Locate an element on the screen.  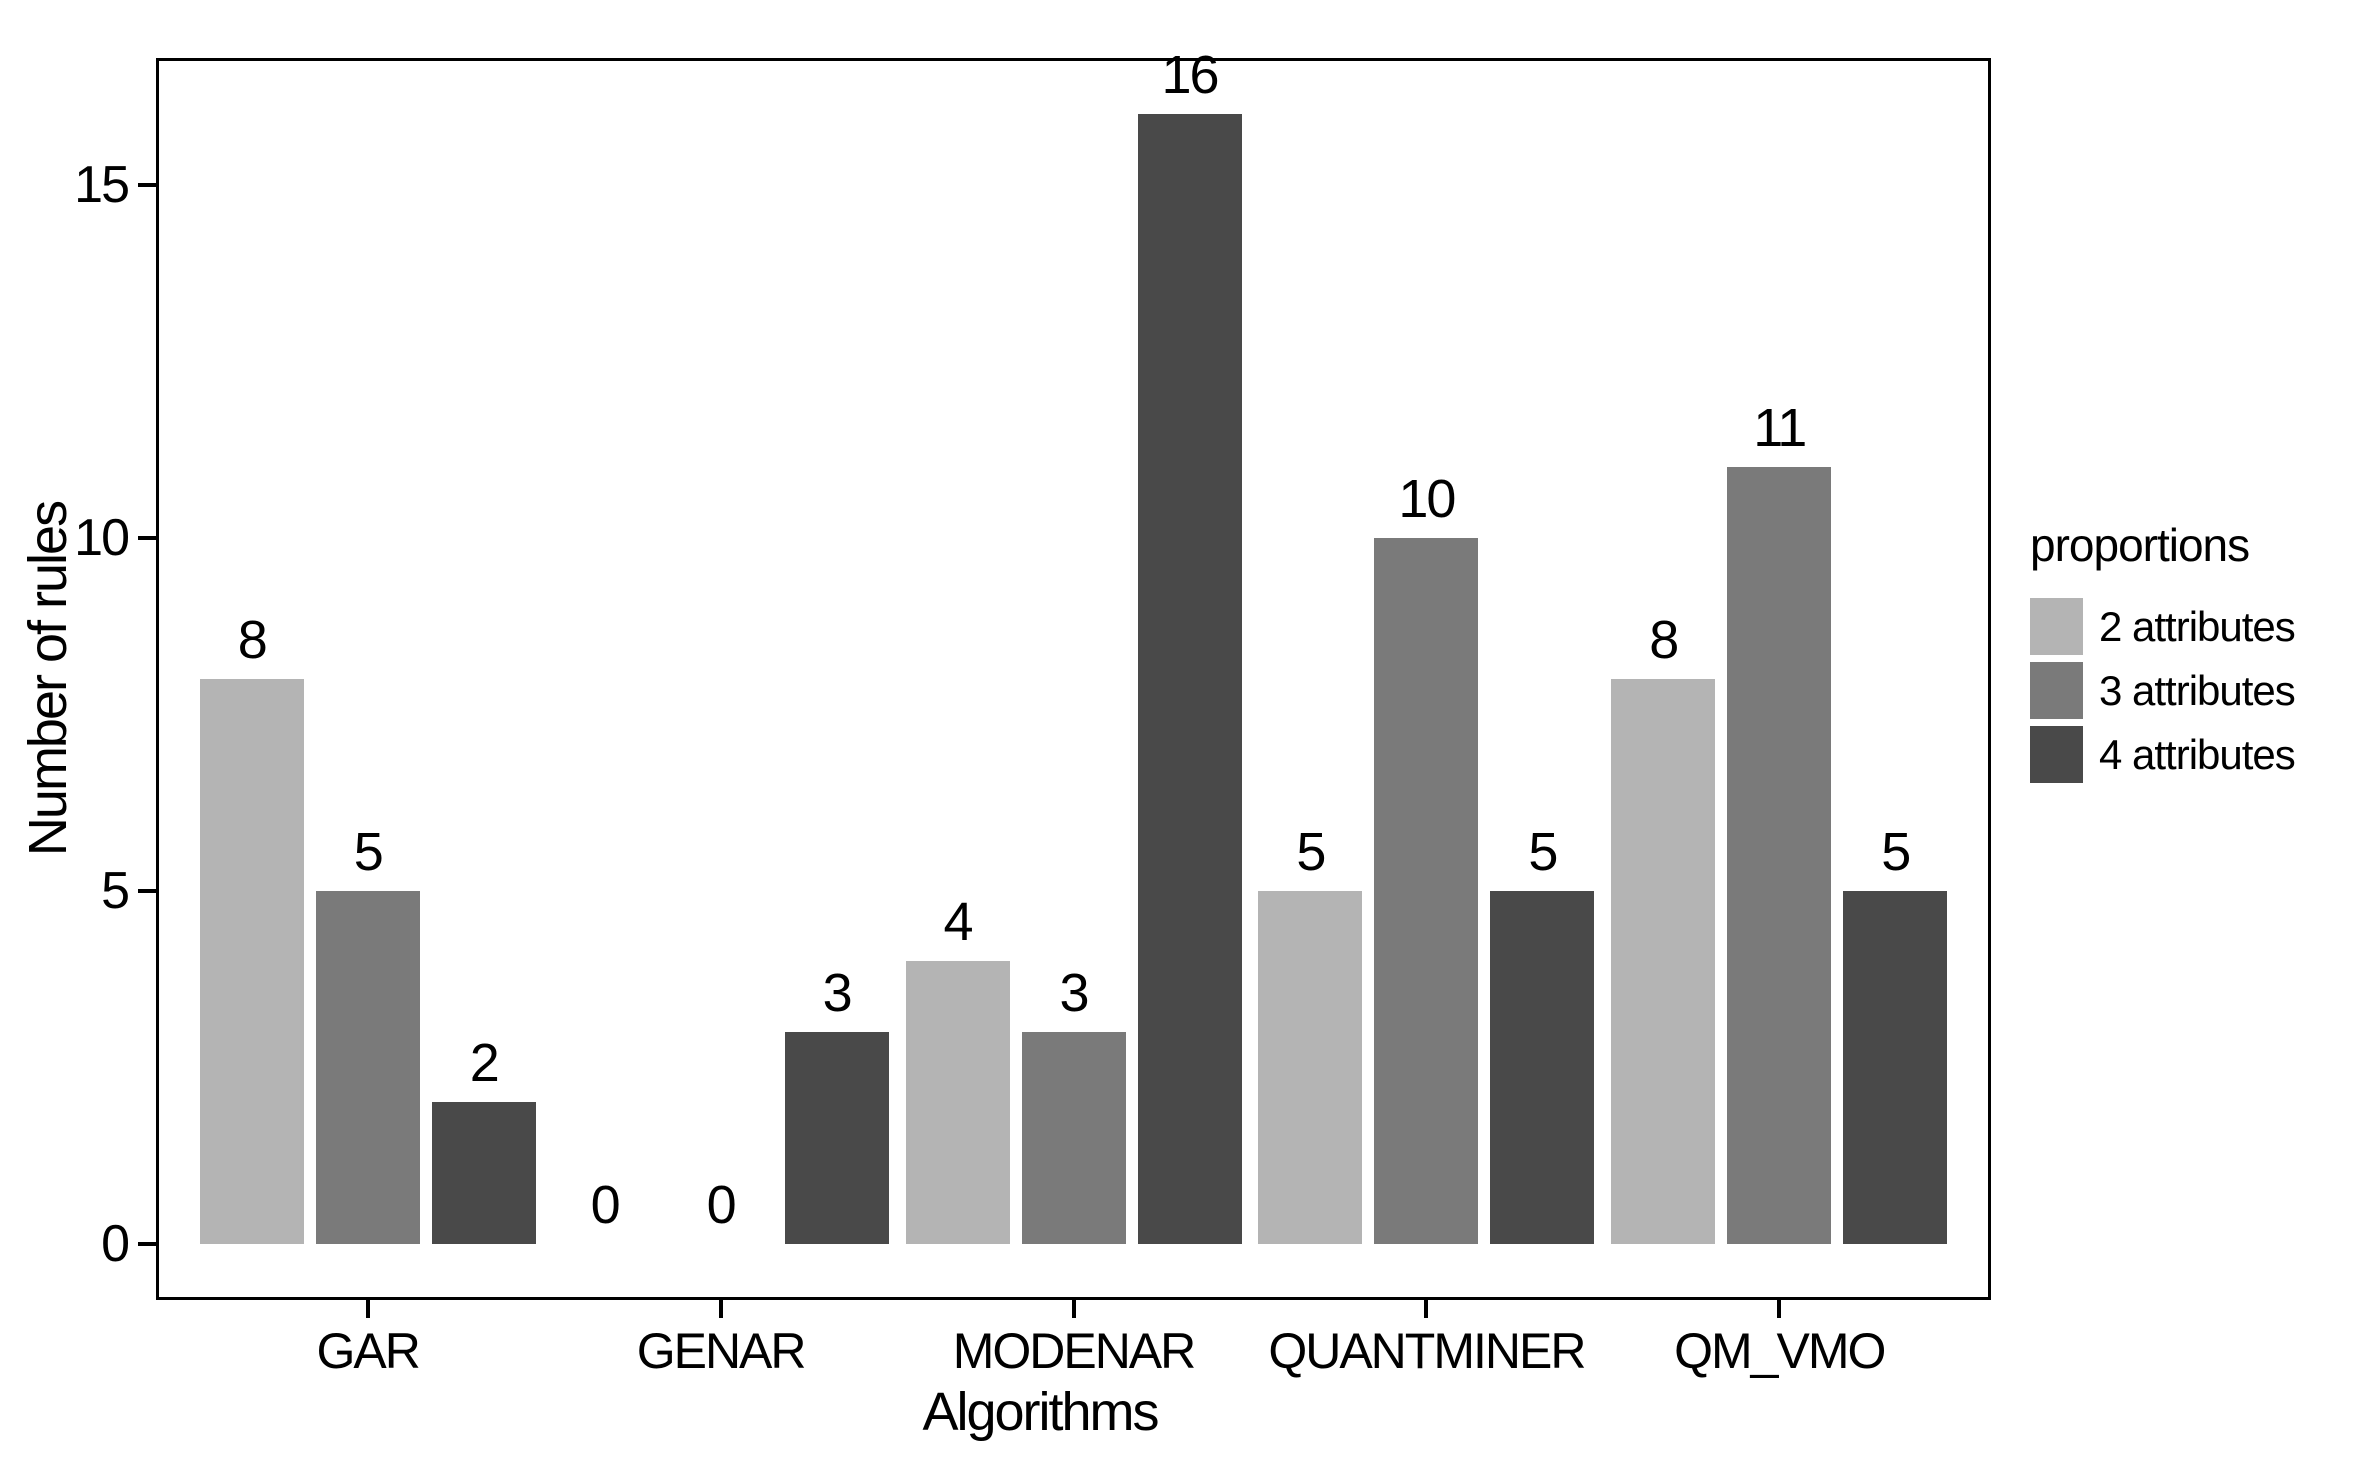
bar-value-label: 10 is located at coordinates (1427, 498).